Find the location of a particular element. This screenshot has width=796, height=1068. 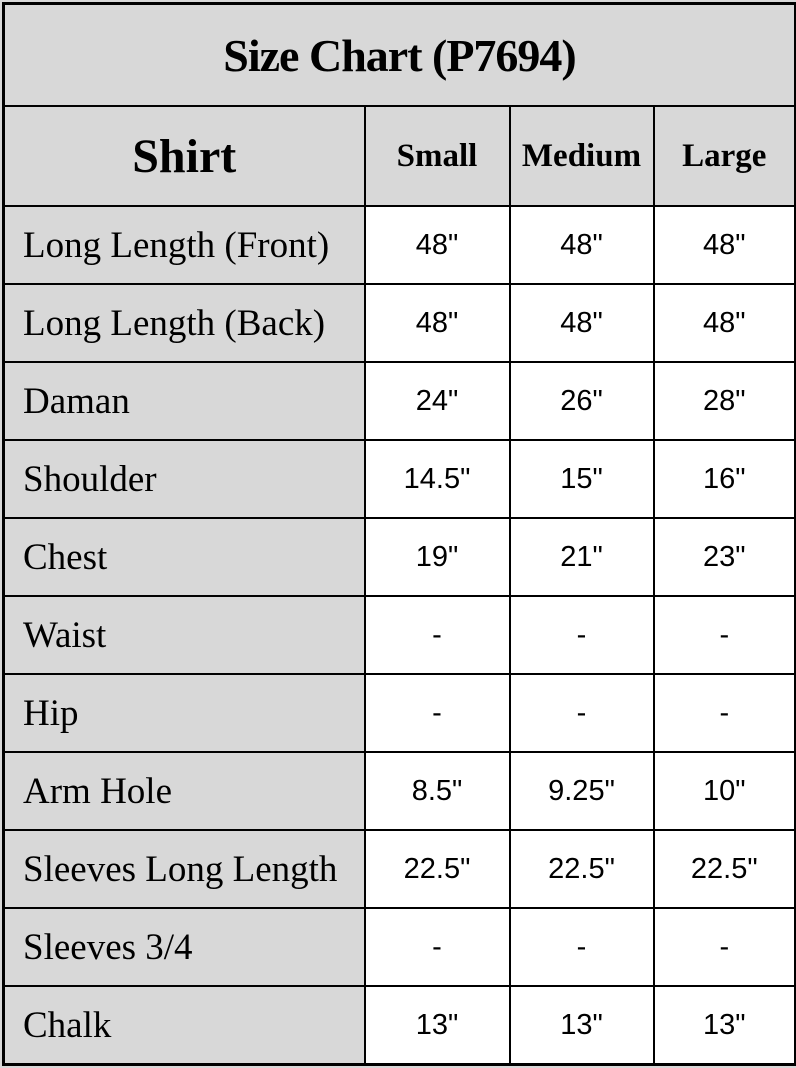

size-value-medium: 15" is located at coordinates (581, 479).